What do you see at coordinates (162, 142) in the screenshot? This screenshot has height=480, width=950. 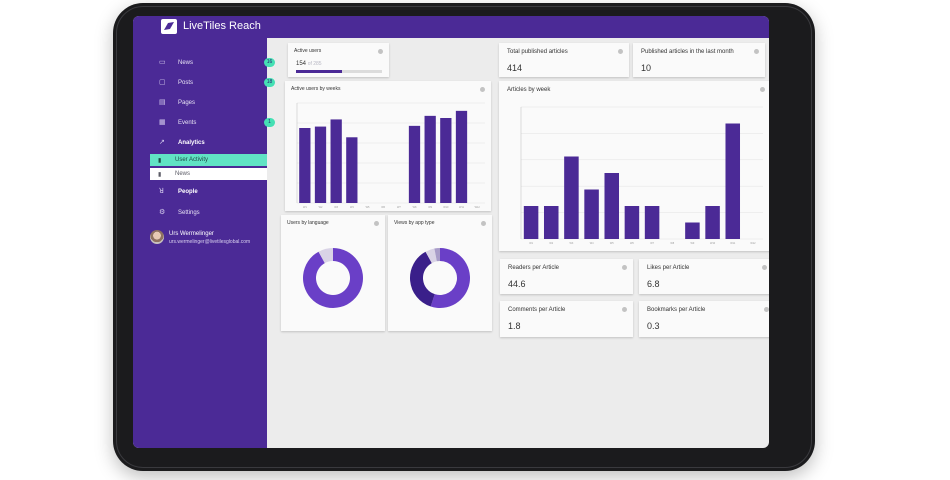 I see `analytics-icon: ↗` at bounding box center [162, 142].